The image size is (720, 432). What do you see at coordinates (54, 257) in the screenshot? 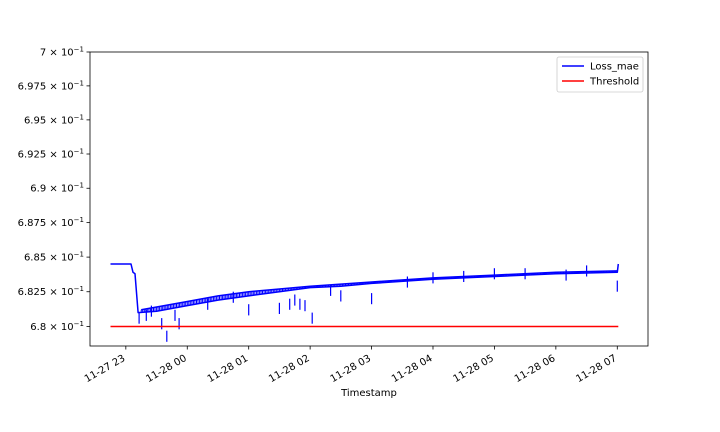
I see `y-tick-label: 6.85 × 10⁻¹` at bounding box center [54, 257].